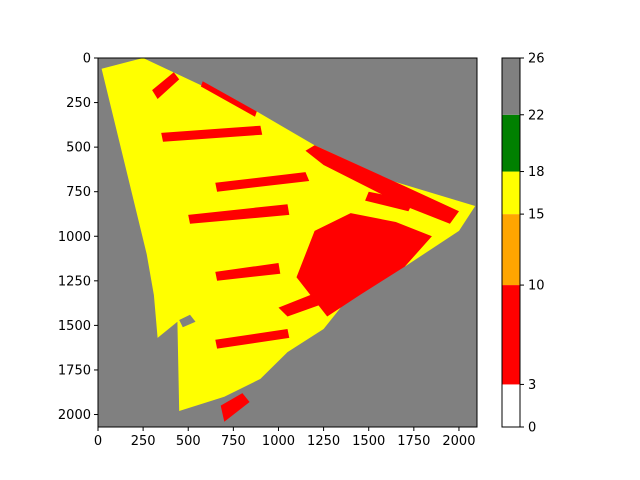 The height and width of the screenshot is (480, 640). I want to click on colorbar-tick-label: 26, so click(536, 59).